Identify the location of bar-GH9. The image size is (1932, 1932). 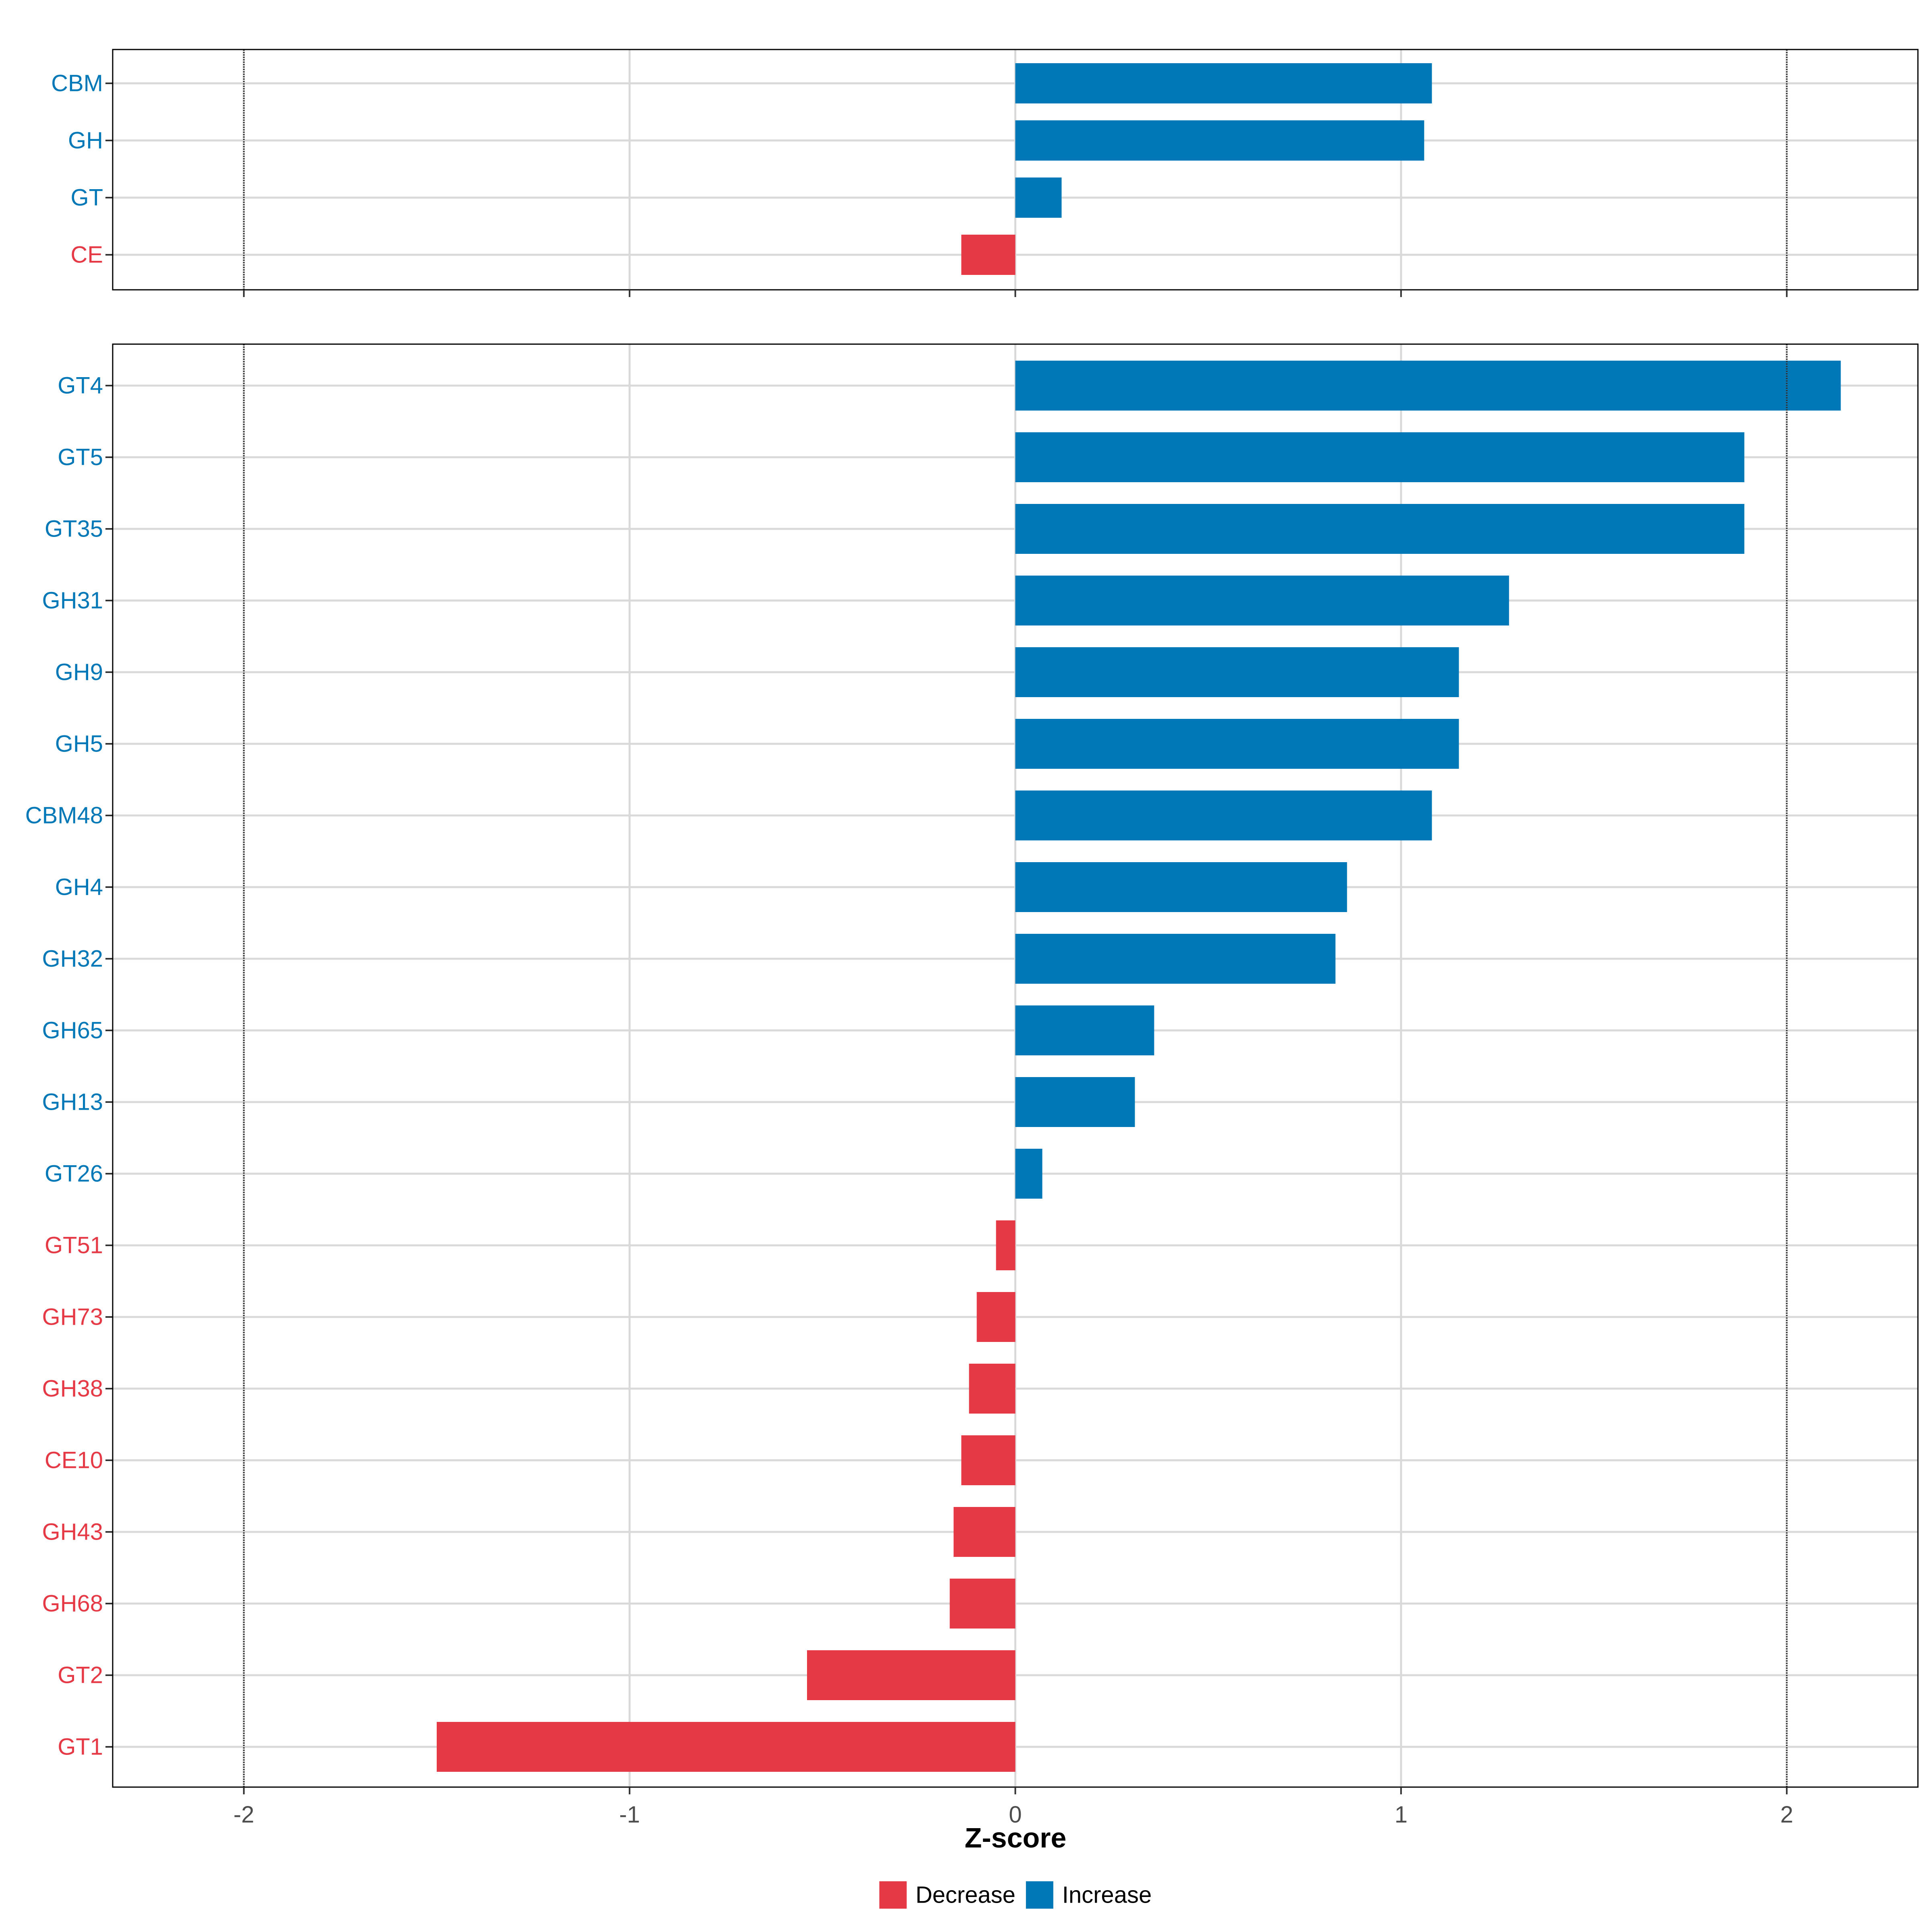
(1237, 672).